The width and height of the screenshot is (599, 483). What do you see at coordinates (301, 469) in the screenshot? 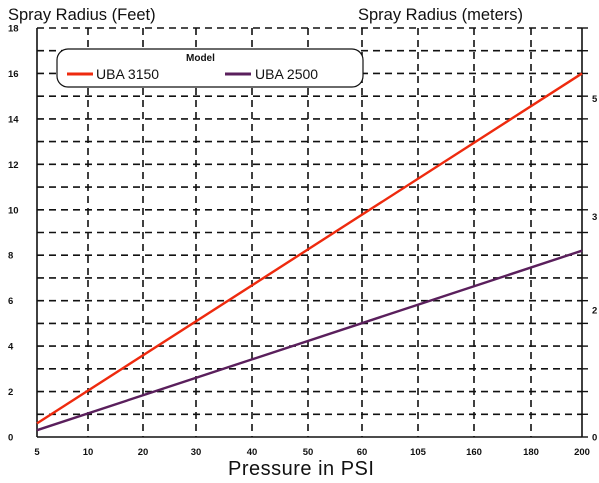
I see `x-axis-title: Pressure in PSI` at bounding box center [301, 469].